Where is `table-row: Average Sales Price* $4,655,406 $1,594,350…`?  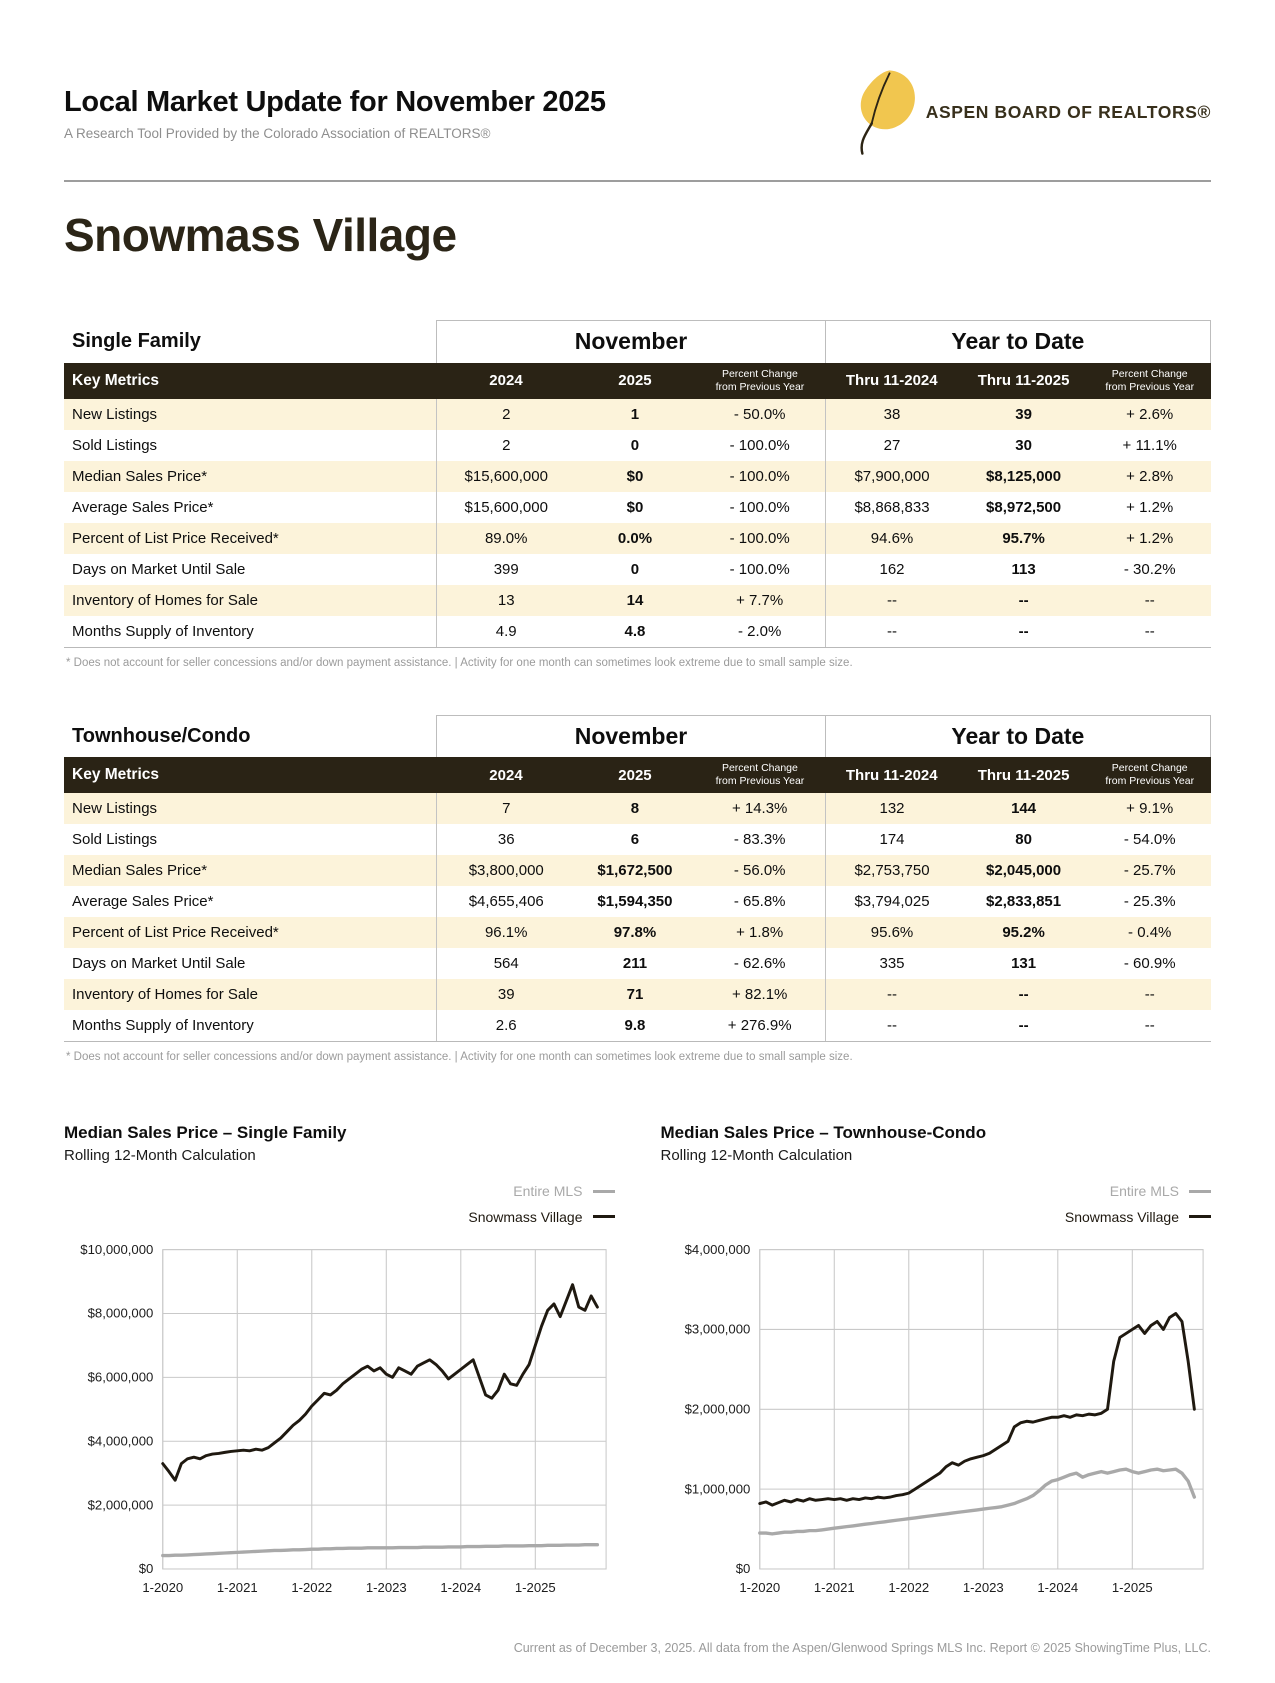 table-row: Average Sales Price* $4,655,406 $1,594,350… is located at coordinates (637, 901).